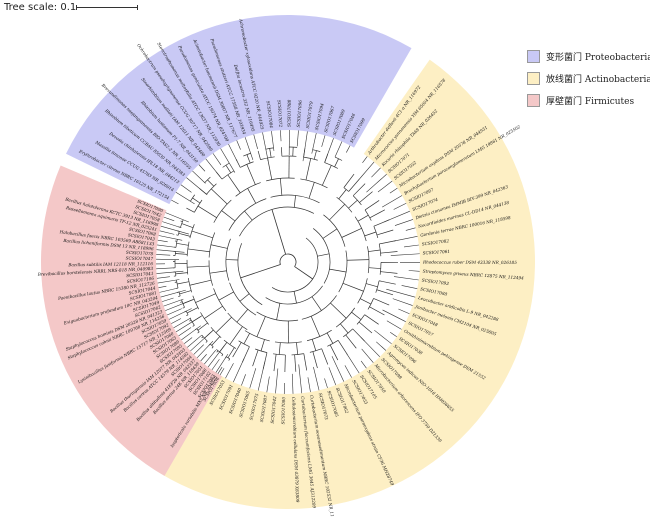 Image resolution: width=650 pixels, height=522 pixels. What do you see at coordinates (533, 100) in the screenshot?
I see `legend-swatch-firmicutes` at bounding box center [533, 100].